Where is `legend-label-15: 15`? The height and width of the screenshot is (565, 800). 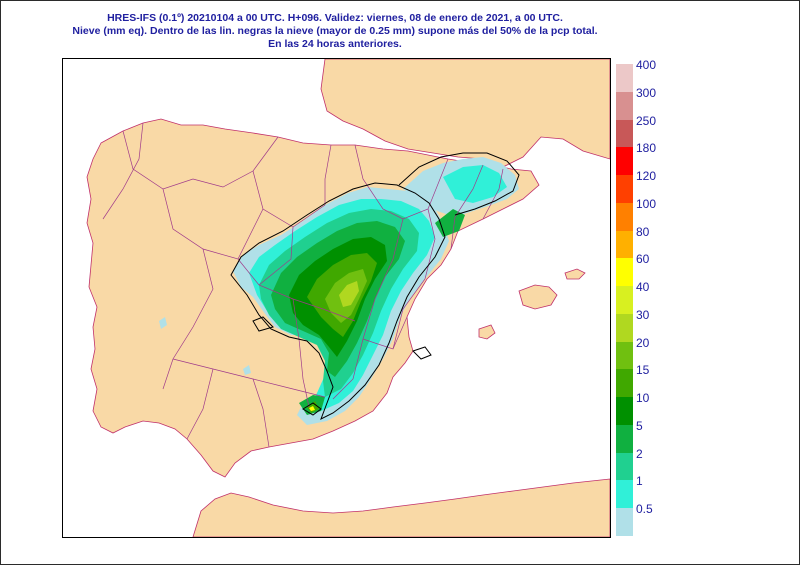 legend-label-15: 15 is located at coordinates (643, 370).